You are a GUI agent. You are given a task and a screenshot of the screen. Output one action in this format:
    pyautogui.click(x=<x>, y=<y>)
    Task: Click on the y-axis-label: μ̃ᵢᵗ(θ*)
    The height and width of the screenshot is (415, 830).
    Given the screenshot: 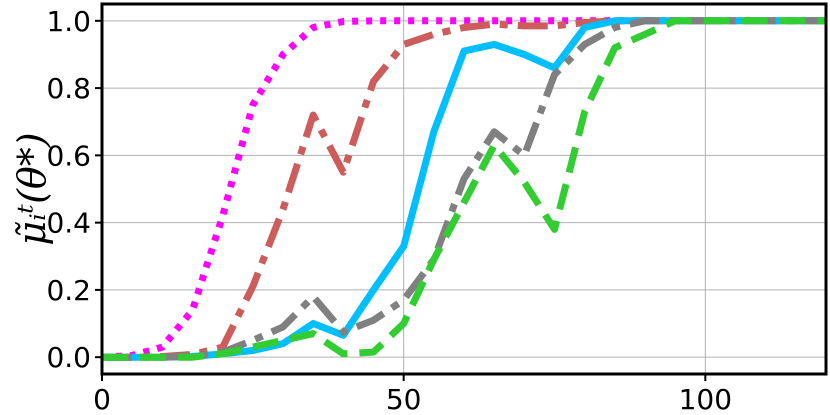 What is the action you would take?
    pyautogui.click(x=32, y=188)
    